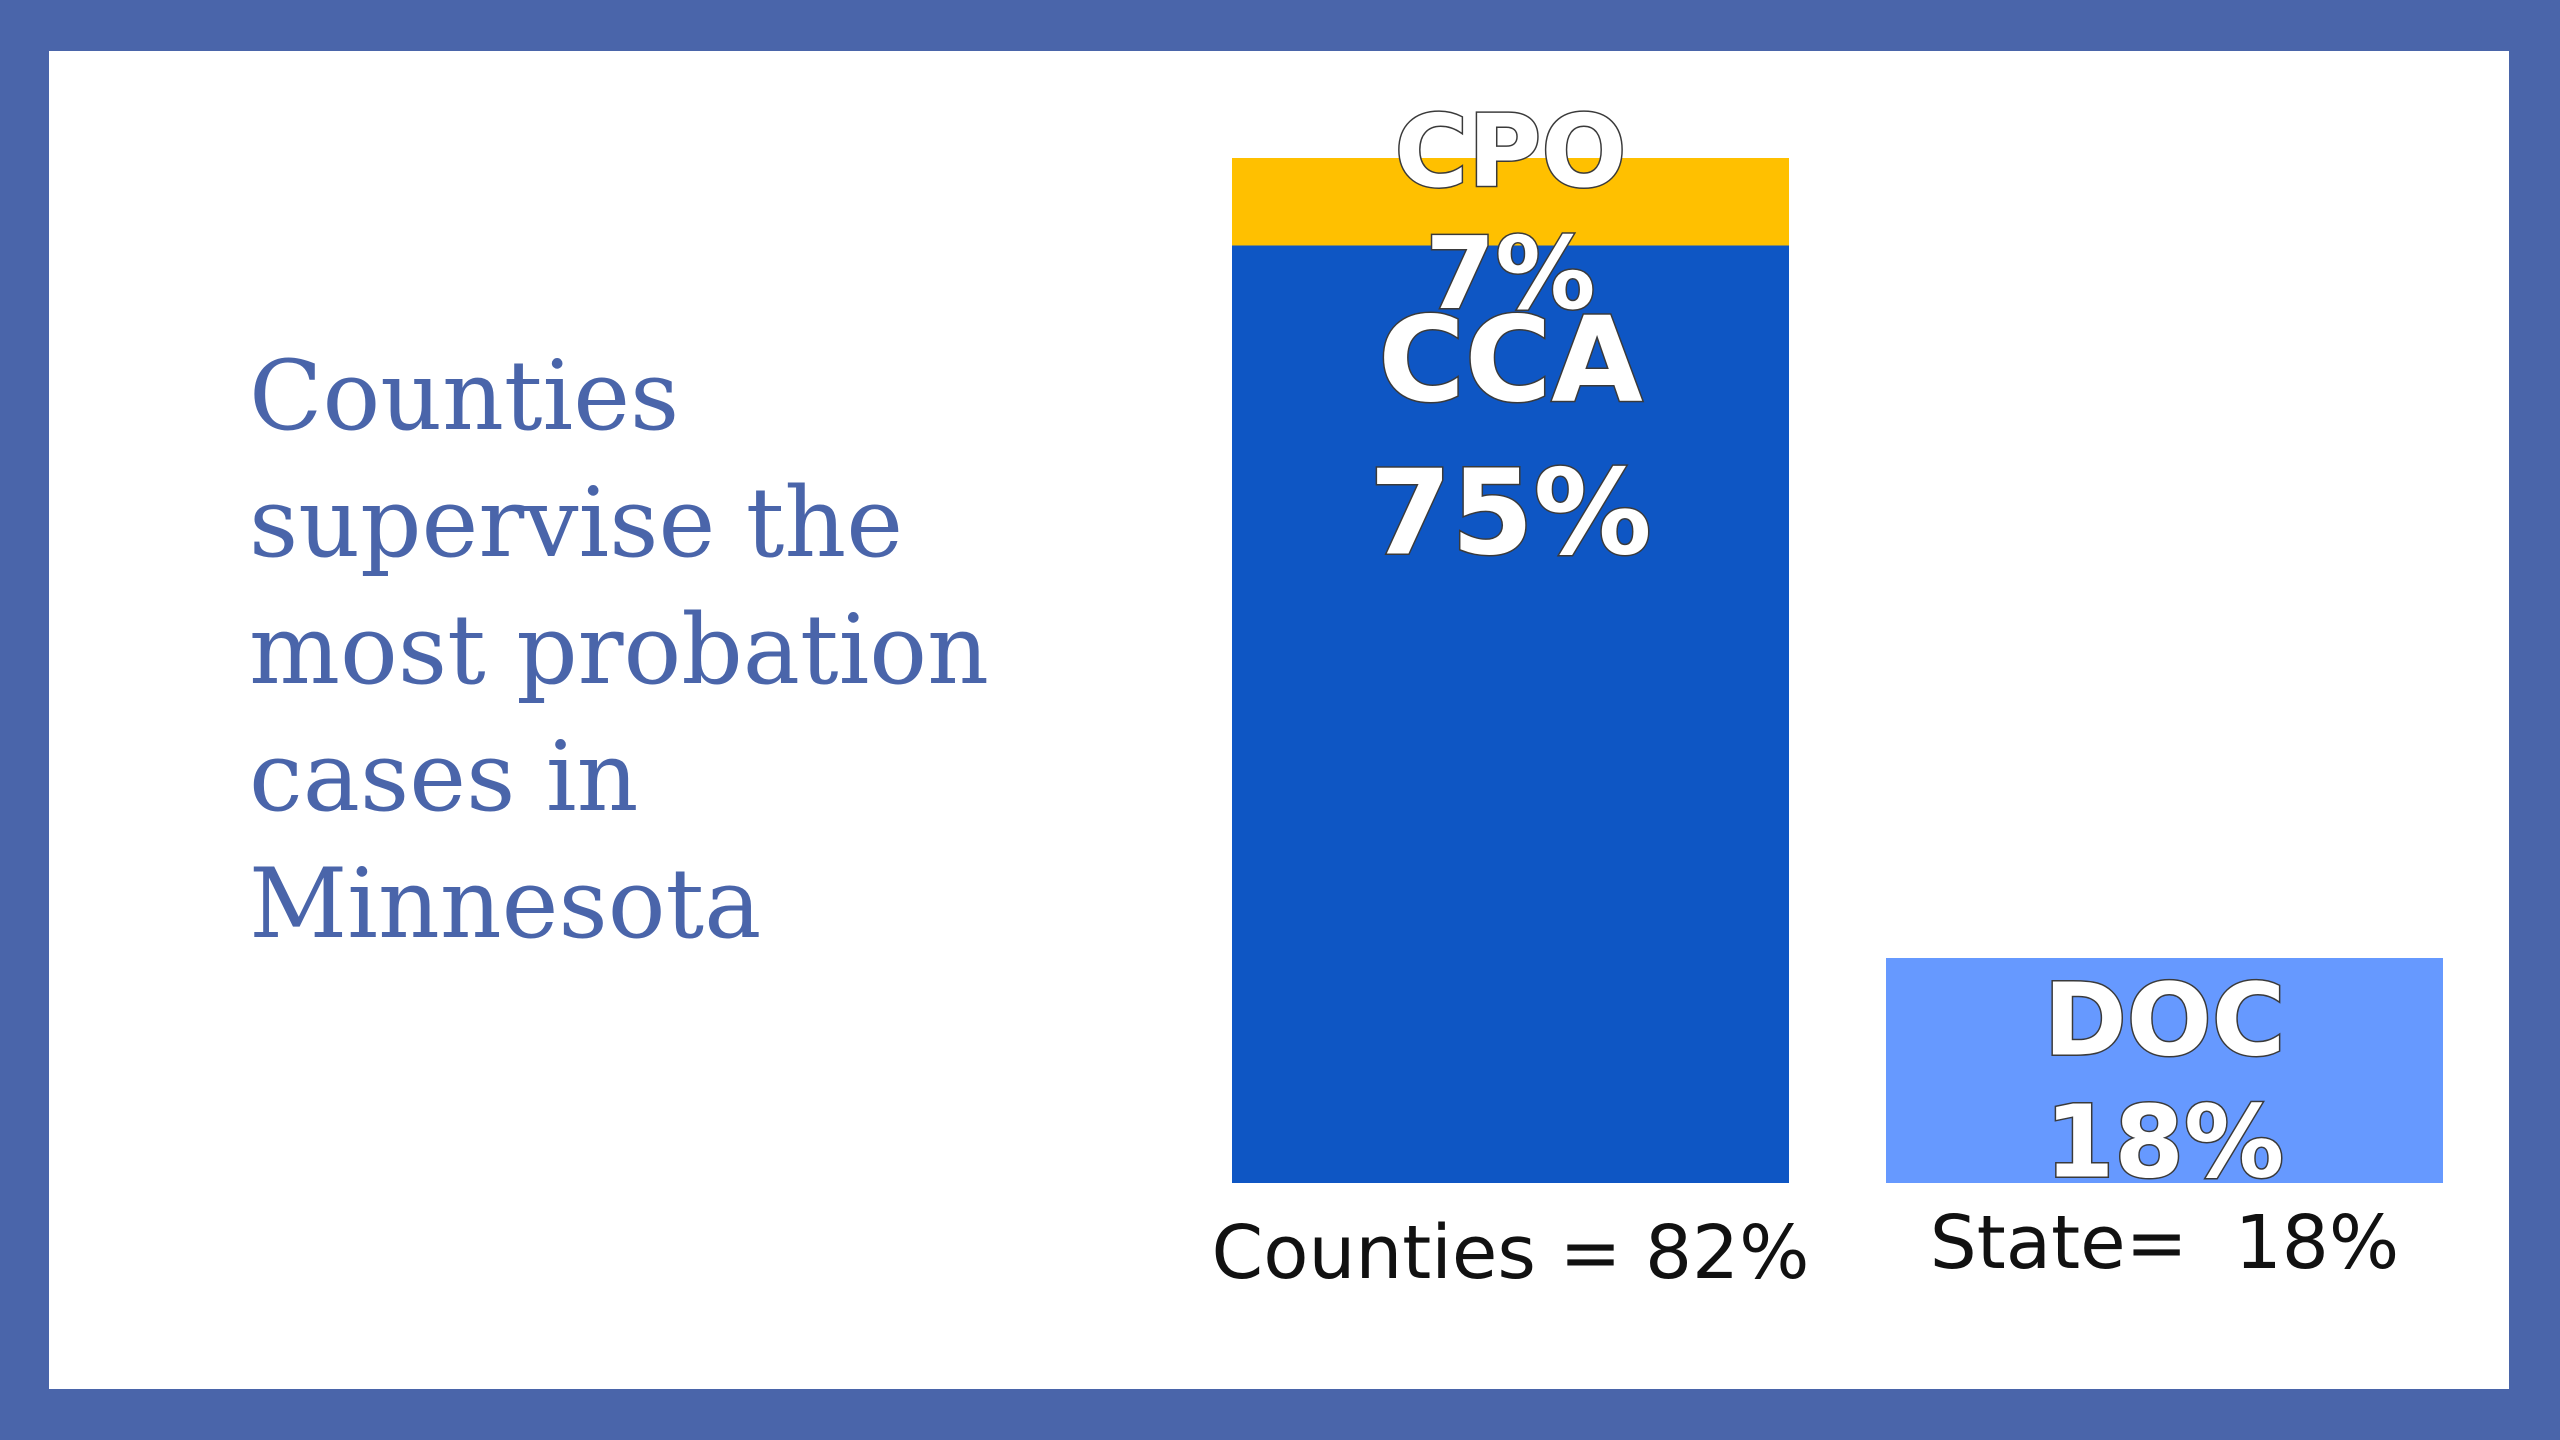 The image size is (2560, 1440). Describe the element at coordinates (2164, 1142) in the screenshot. I see `segment-value-label-doc: 18%` at that location.